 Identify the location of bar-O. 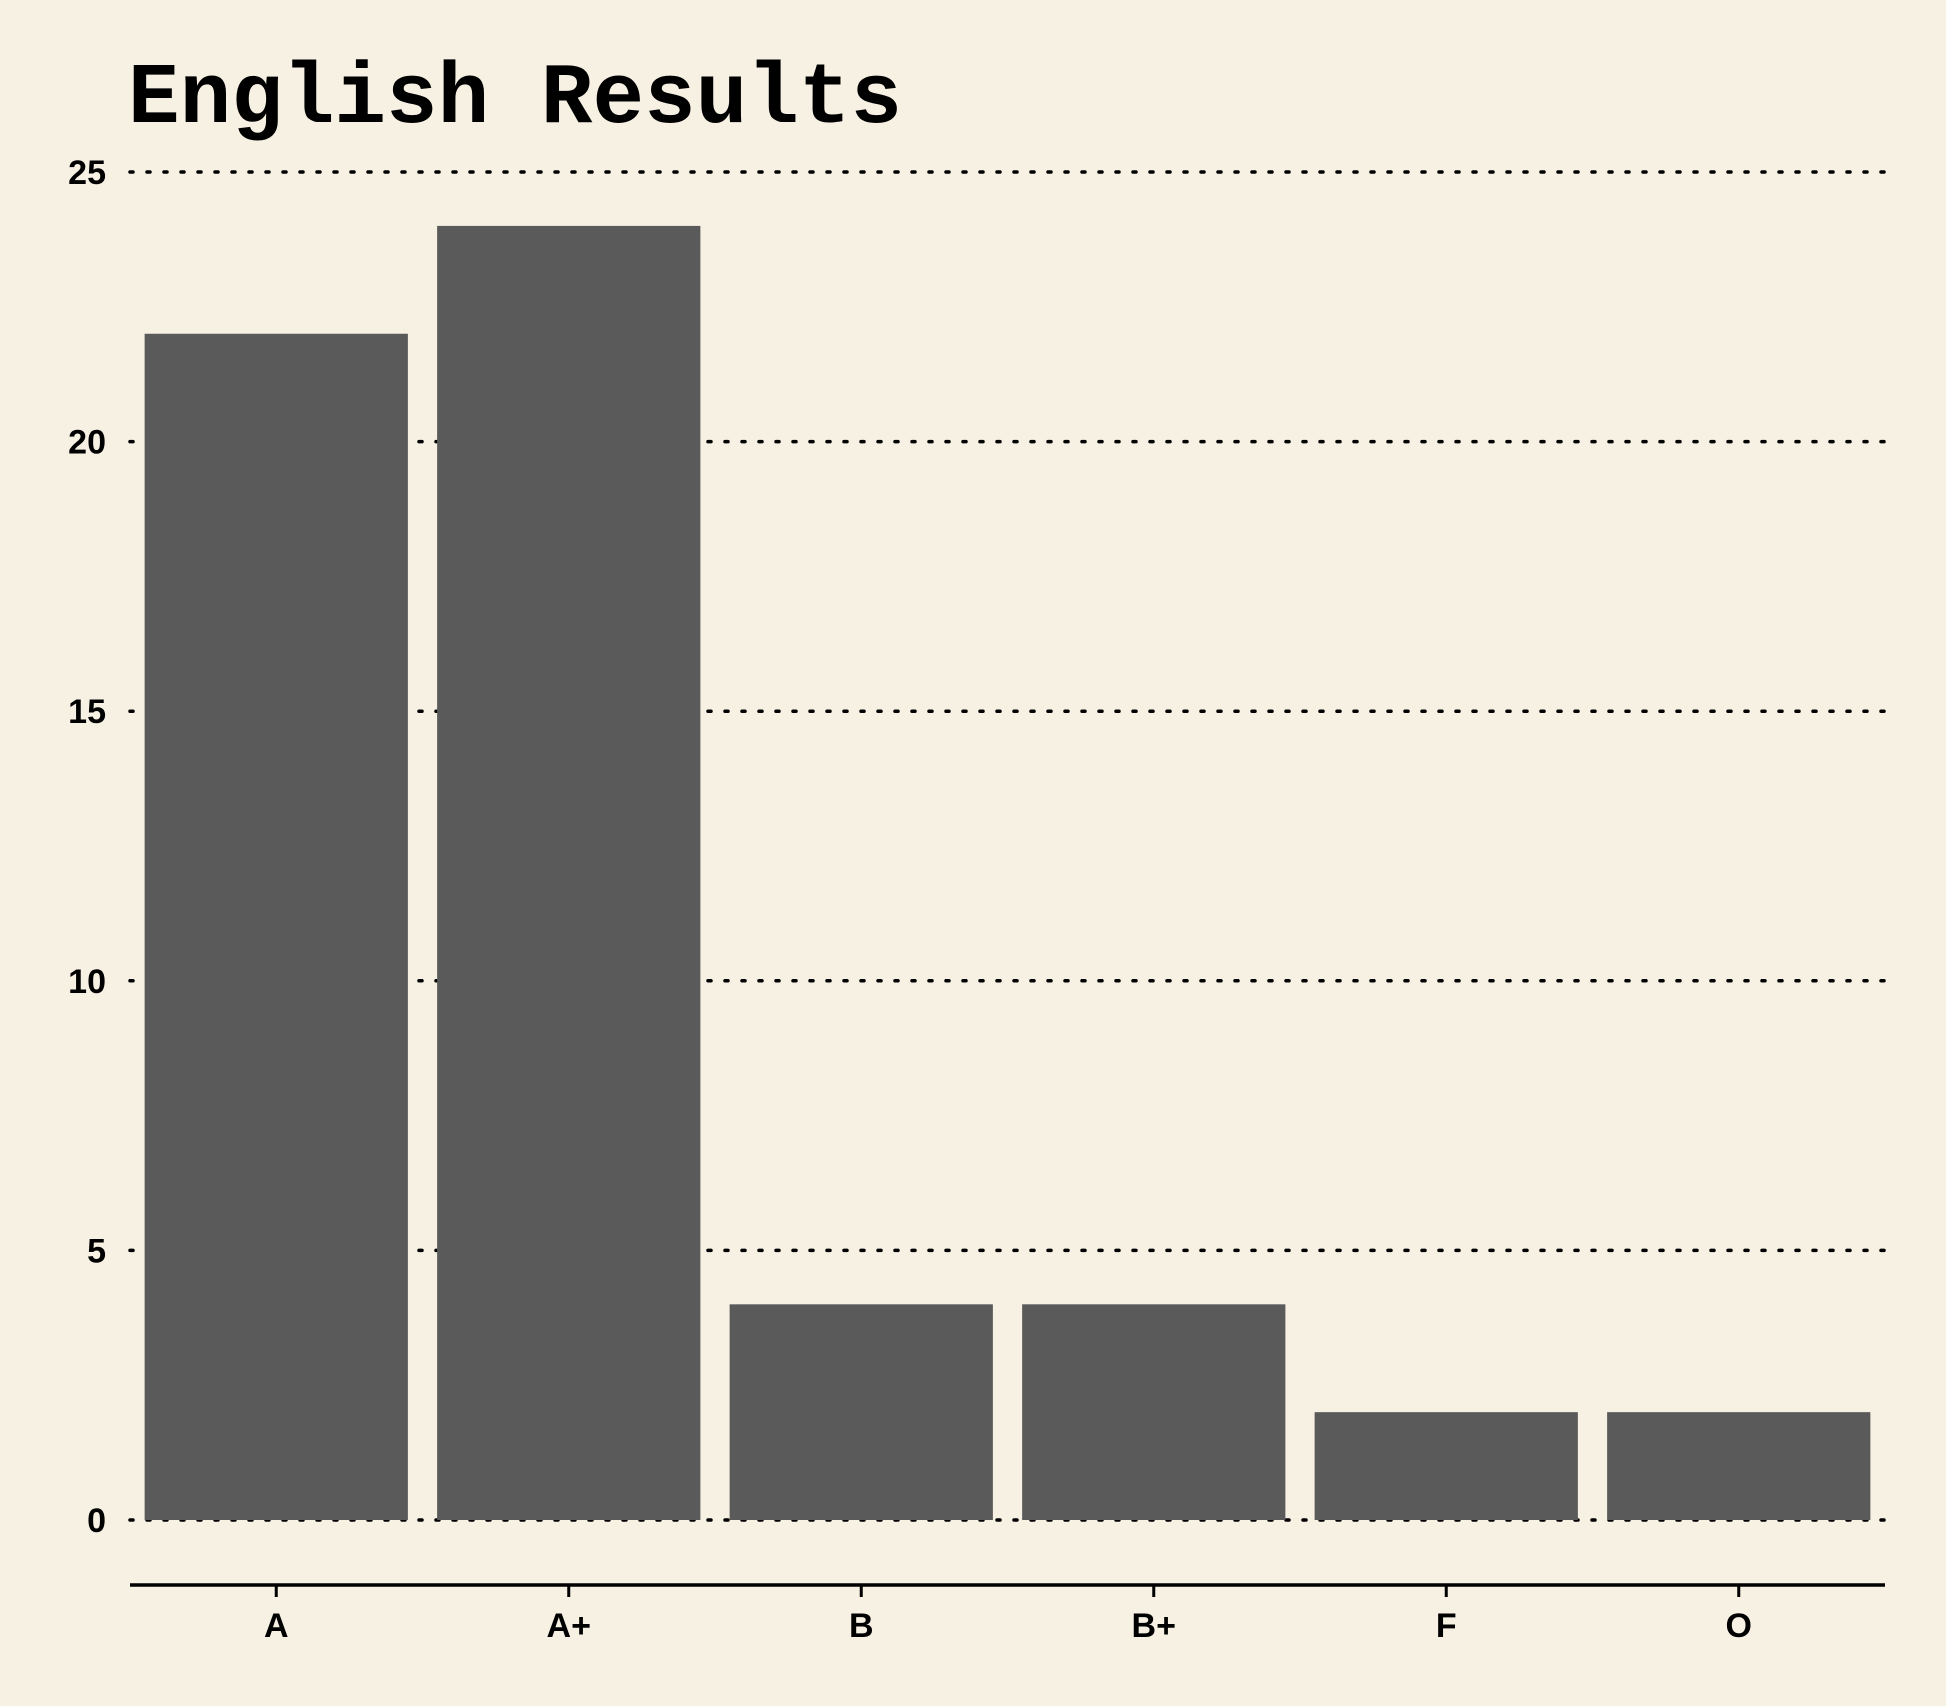
(1739, 1466).